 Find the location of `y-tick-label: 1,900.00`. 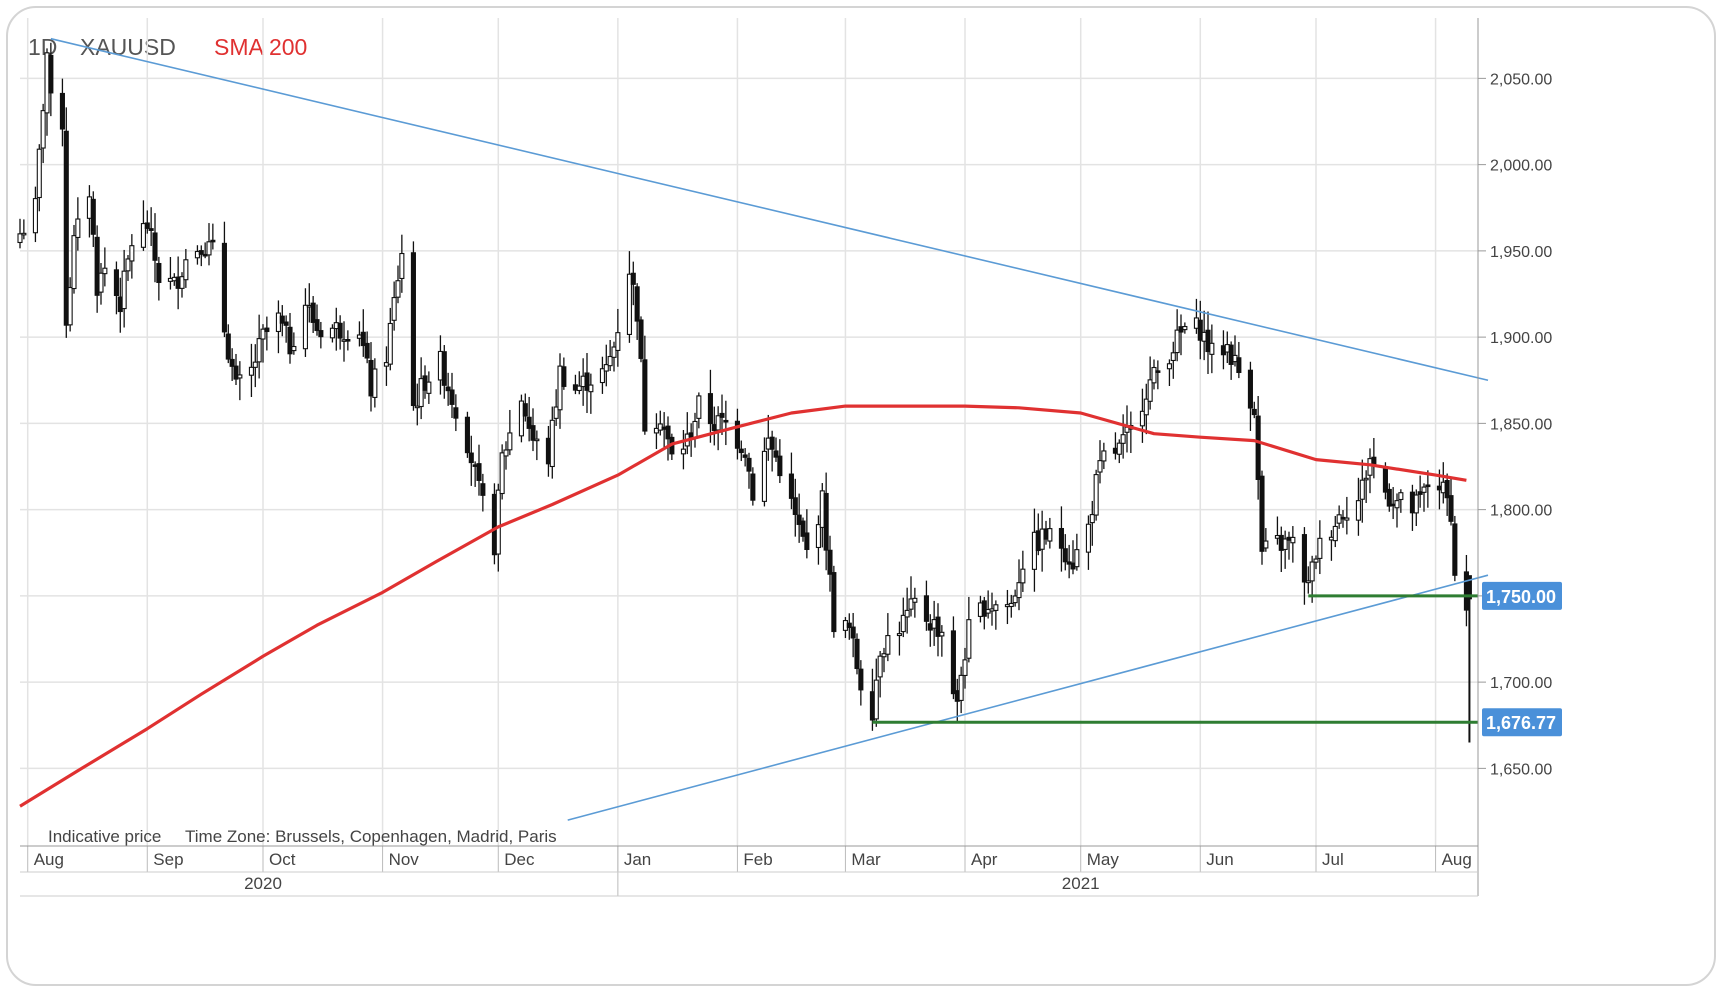

y-tick-label: 1,900.00 is located at coordinates (1521, 338).